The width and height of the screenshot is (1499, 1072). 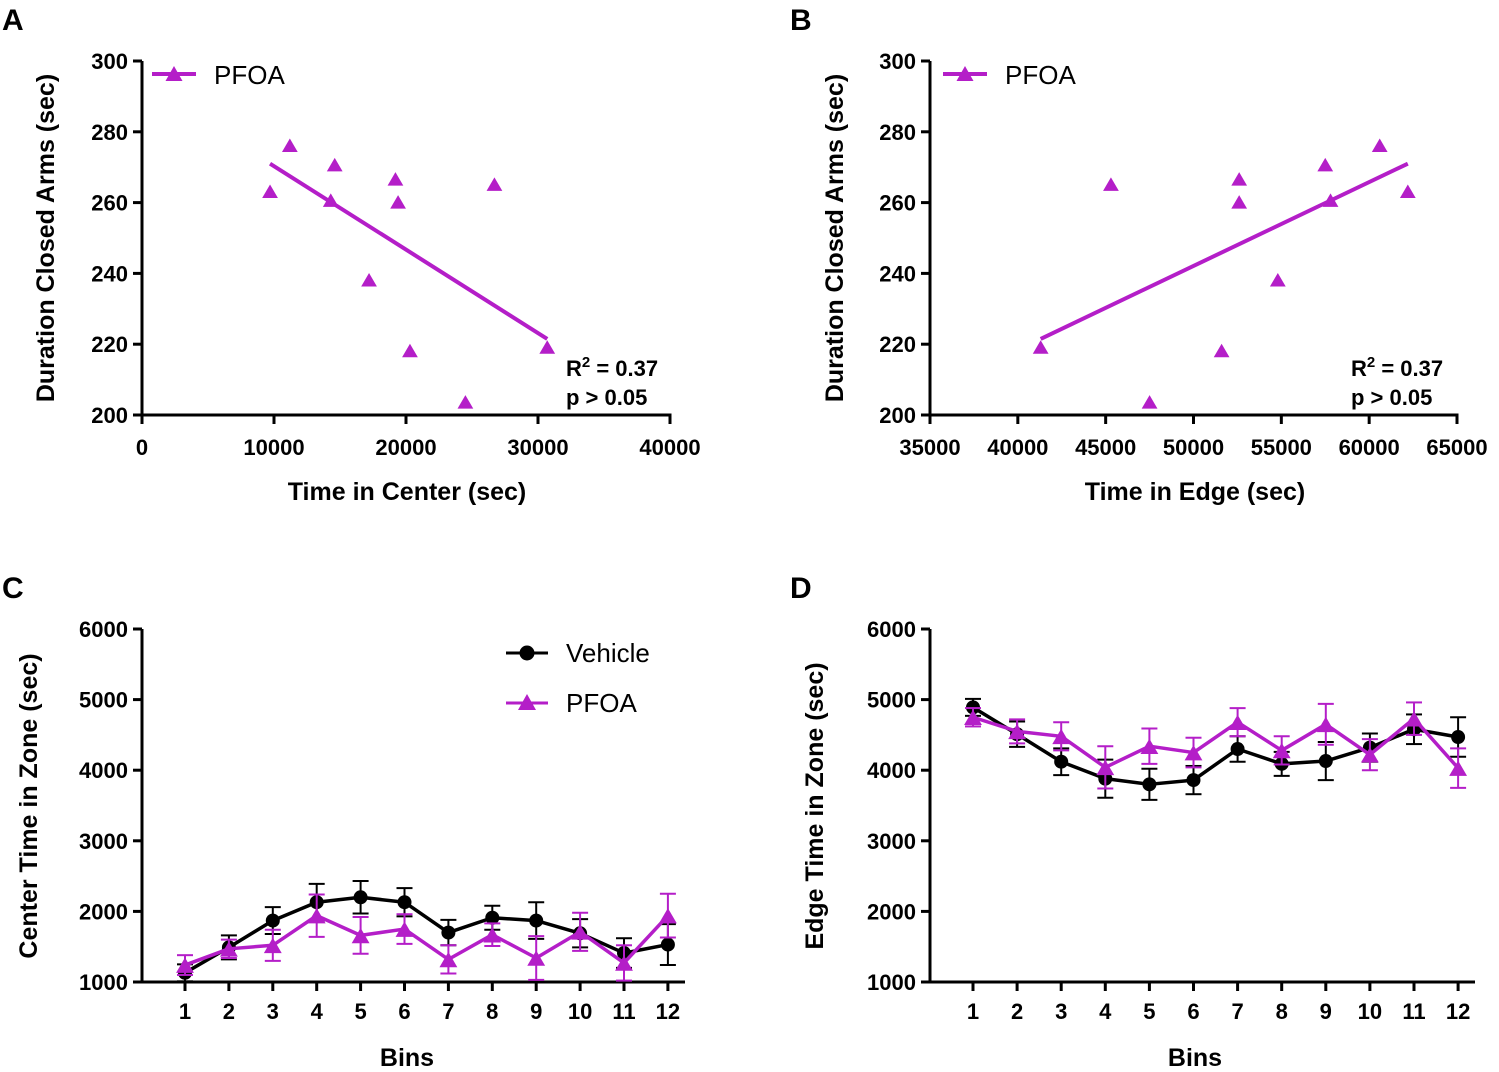 What do you see at coordinates (109, 273) in the screenshot?
I see `panel-a-y-tick-label: 240` at bounding box center [109, 273].